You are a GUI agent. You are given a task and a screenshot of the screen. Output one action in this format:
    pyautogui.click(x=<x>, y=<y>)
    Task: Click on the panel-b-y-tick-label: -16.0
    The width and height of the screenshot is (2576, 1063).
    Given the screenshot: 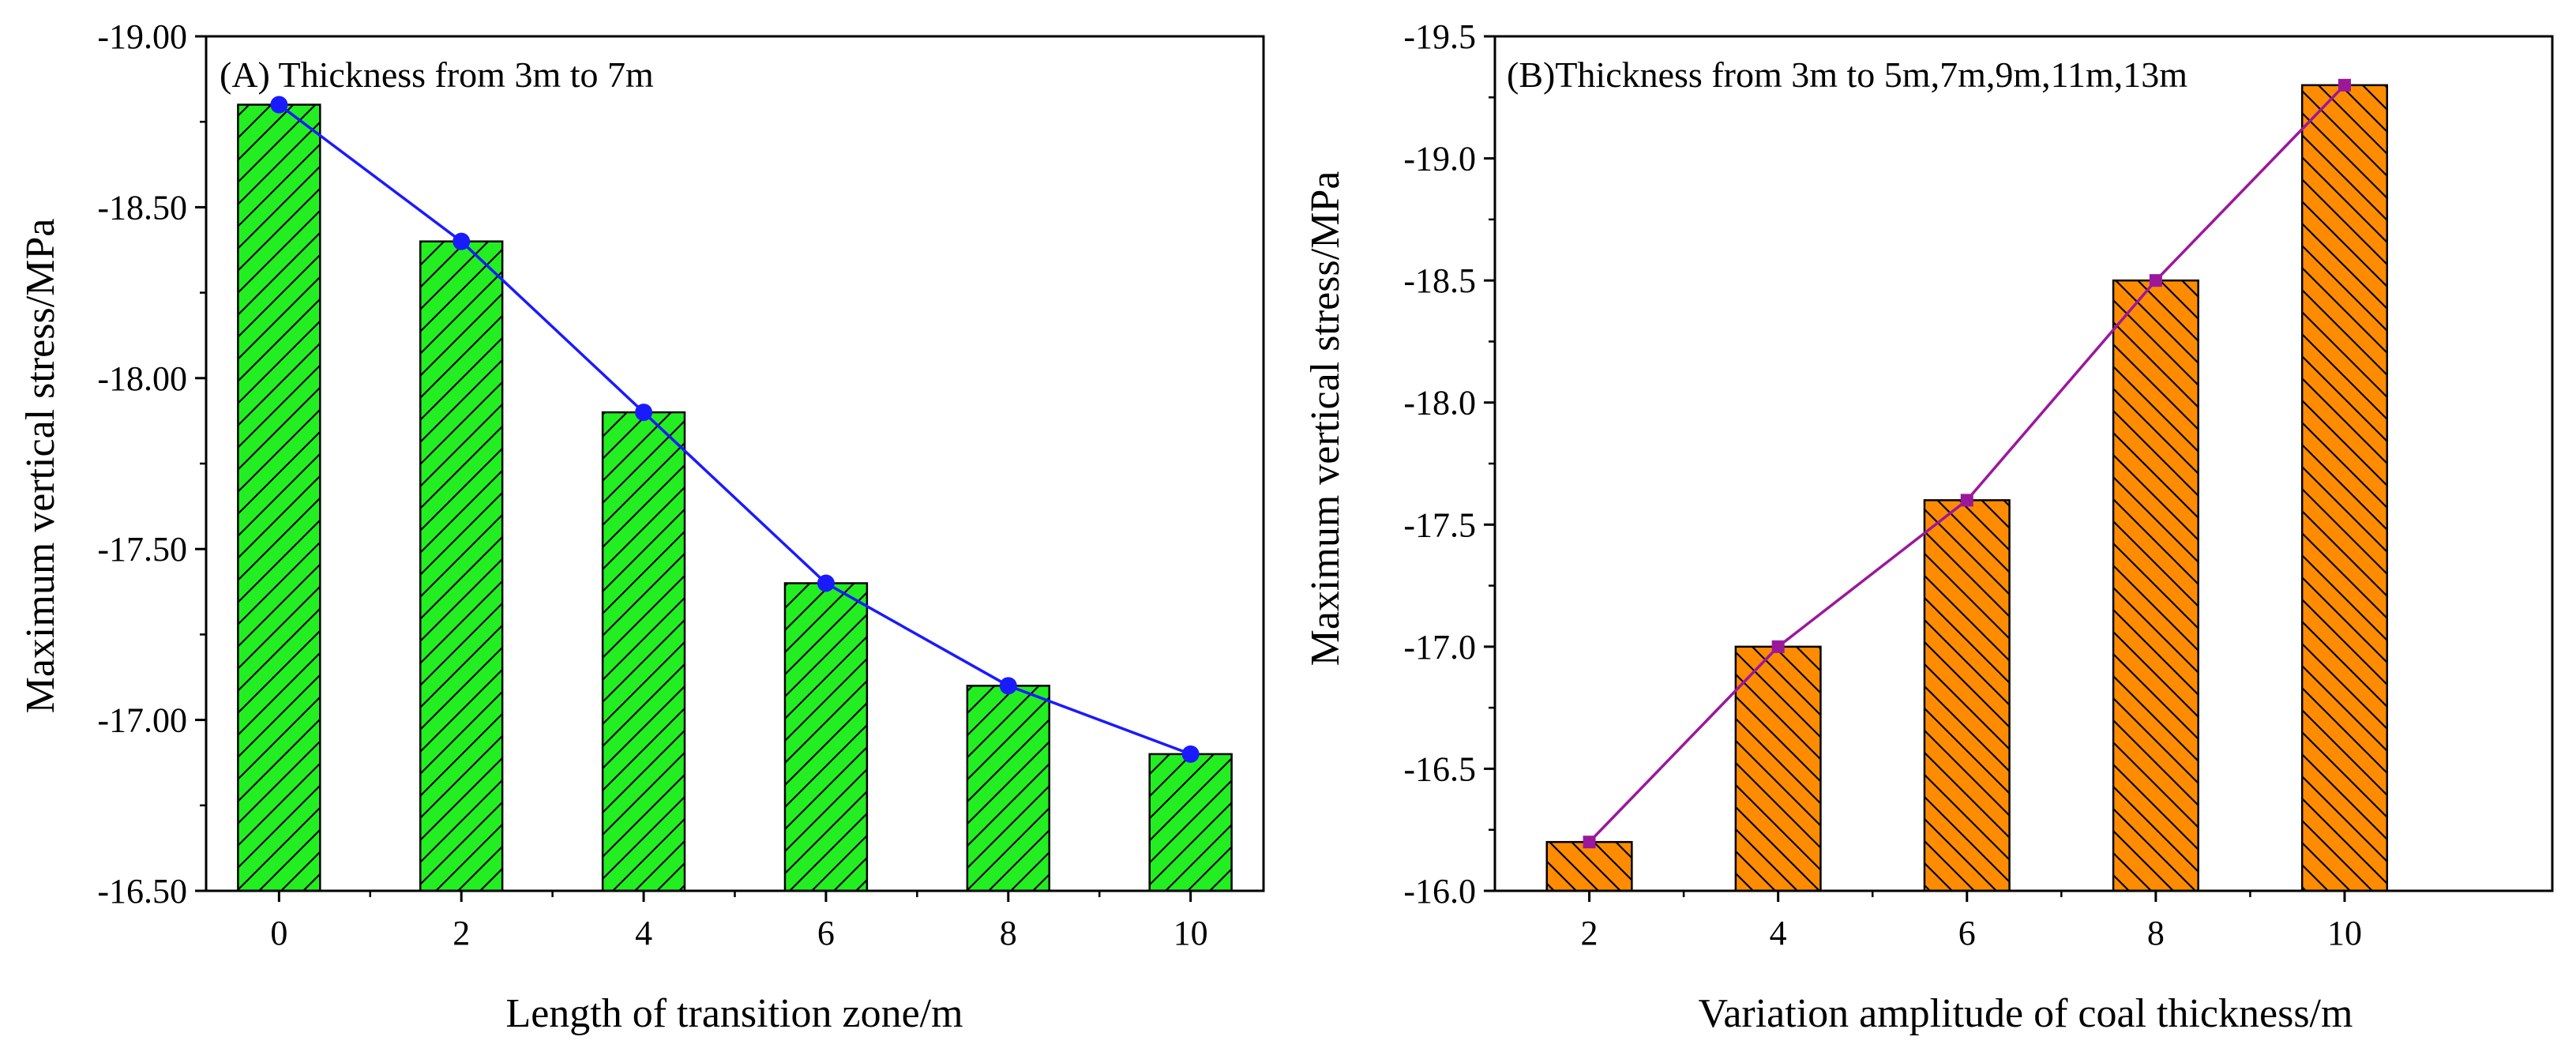 What is the action you would take?
    pyautogui.click(x=1439, y=891)
    